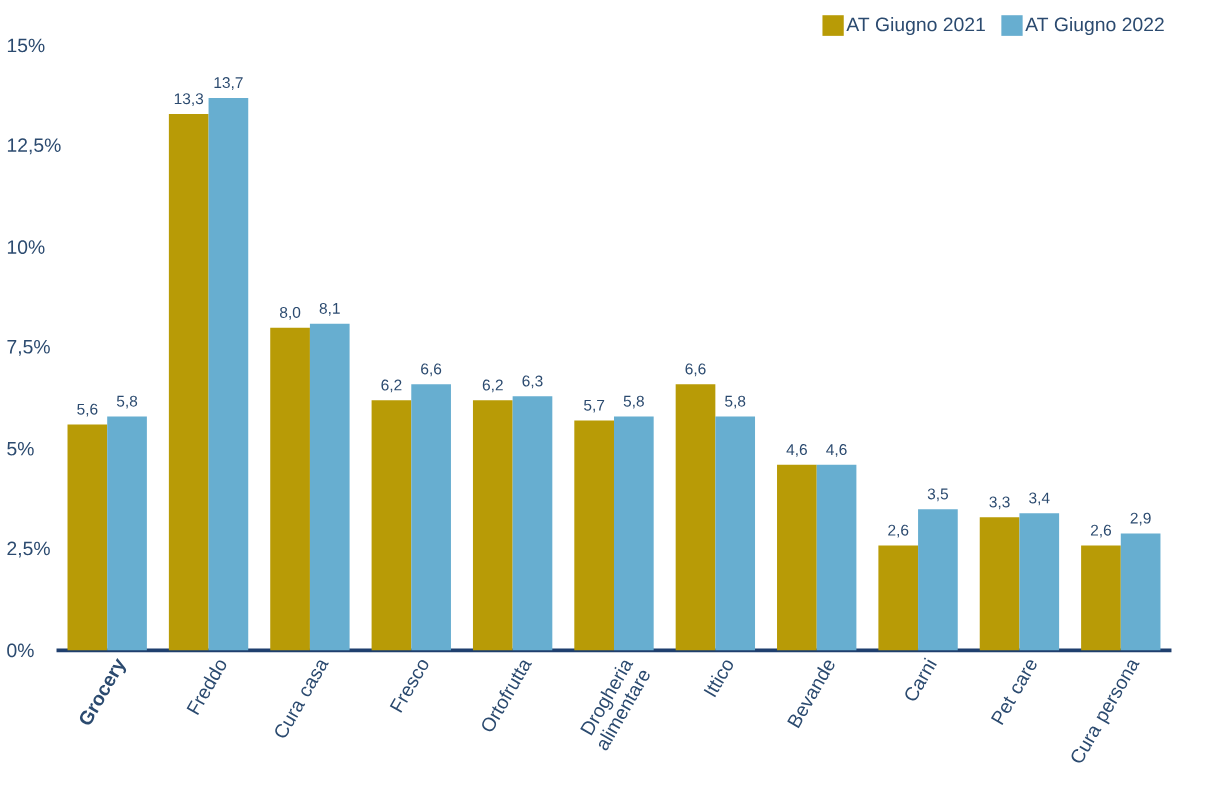  Describe the element at coordinates (532, 382) in the screenshot. I see `data-label: 6,3` at that location.